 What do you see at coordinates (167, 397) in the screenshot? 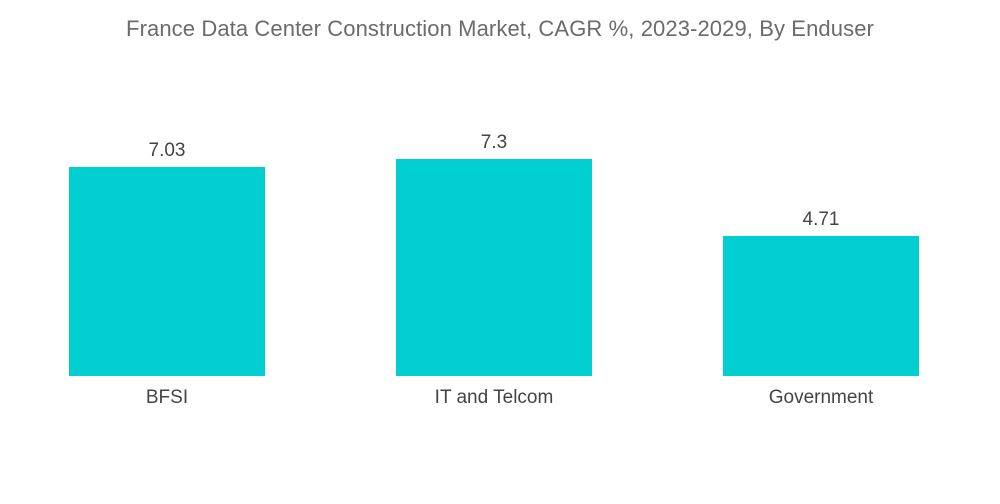
I see `category-label: BFSI` at bounding box center [167, 397].